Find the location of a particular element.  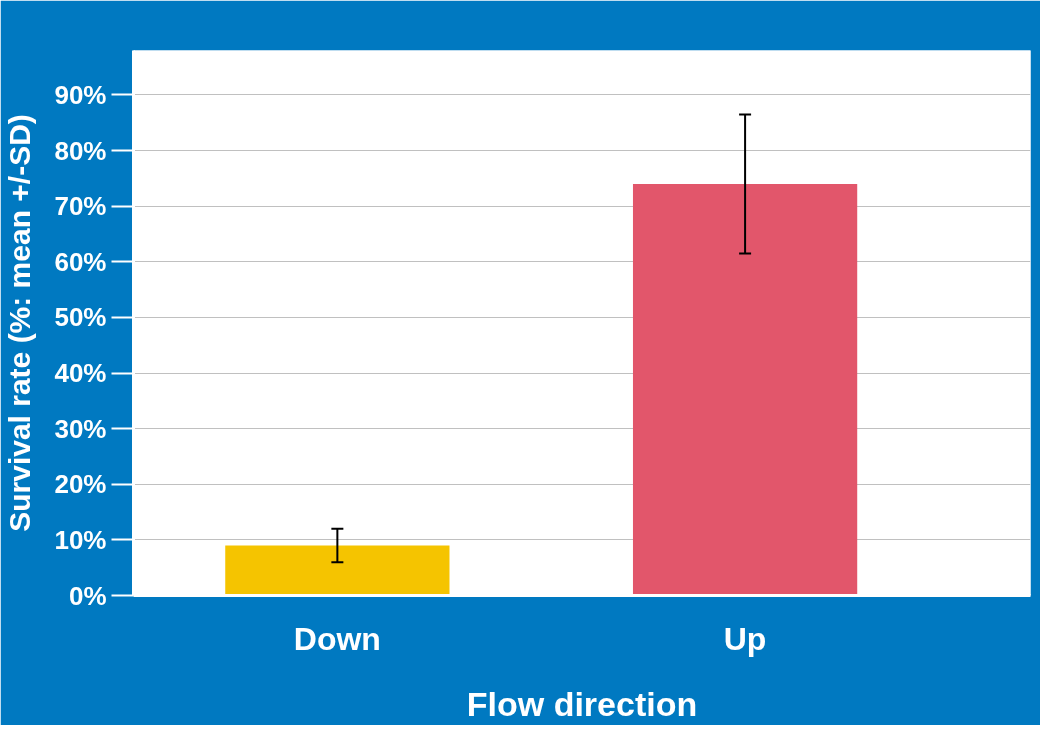

x-tick-label: Down is located at coordinates (337, 638).